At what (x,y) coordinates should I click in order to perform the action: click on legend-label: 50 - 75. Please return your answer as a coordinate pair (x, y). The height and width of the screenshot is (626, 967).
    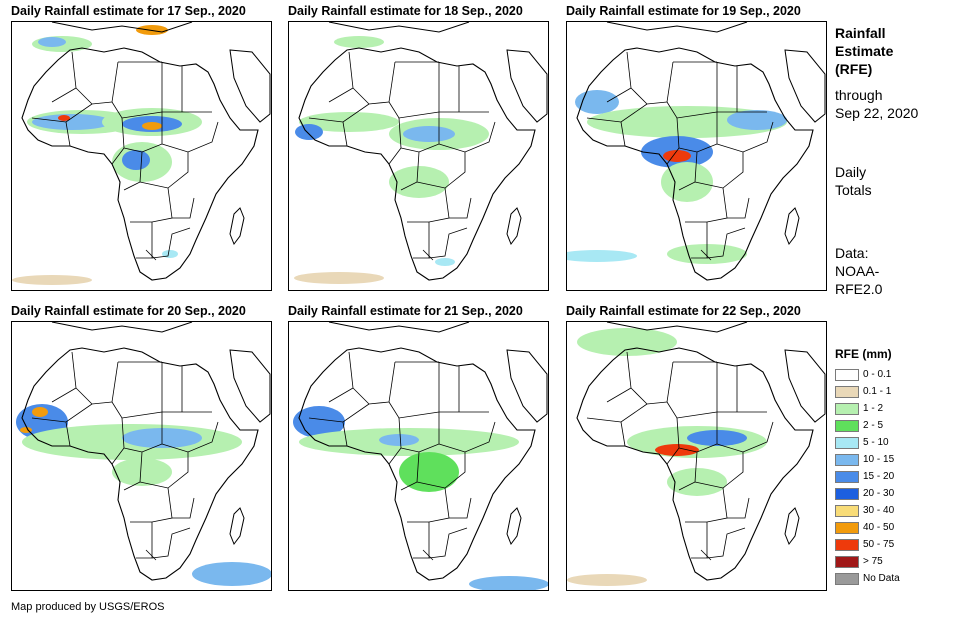
    Looking at the image, I should click on (879, 544).